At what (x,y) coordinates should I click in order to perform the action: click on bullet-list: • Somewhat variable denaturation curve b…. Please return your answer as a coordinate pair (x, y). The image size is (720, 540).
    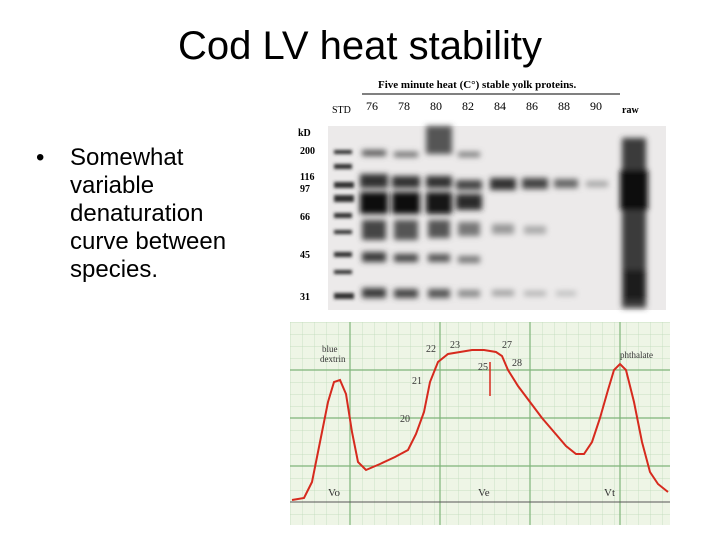
    Looking at the image, I should click on (146, 214).